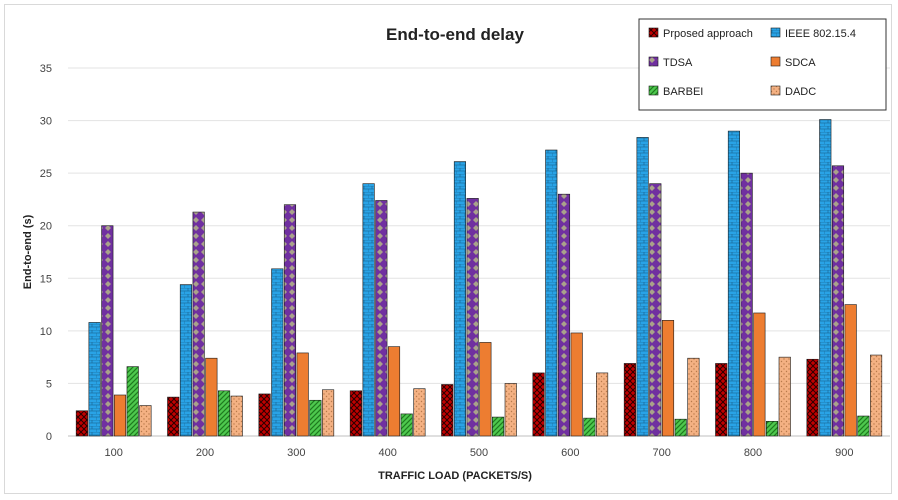  What do you see at coordinates (800, 92) in the screenshot?
I see `legend-label: DADC` at bounding box center [800, 92].